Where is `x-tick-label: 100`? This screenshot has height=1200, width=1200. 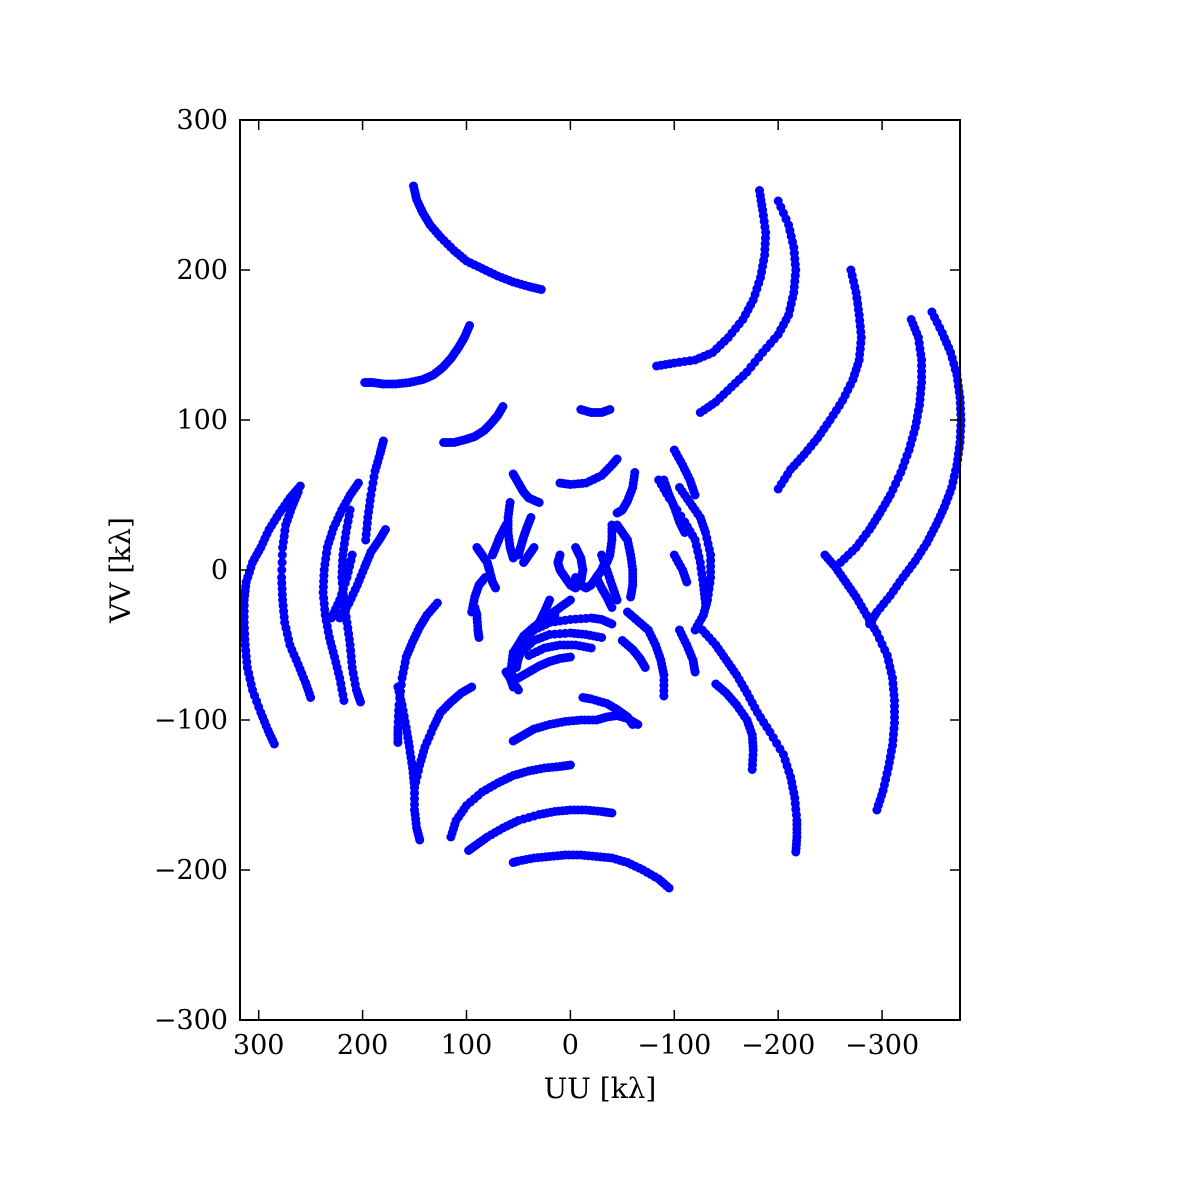
x-tick-label: 100 is located at coordinates (467, 1045).